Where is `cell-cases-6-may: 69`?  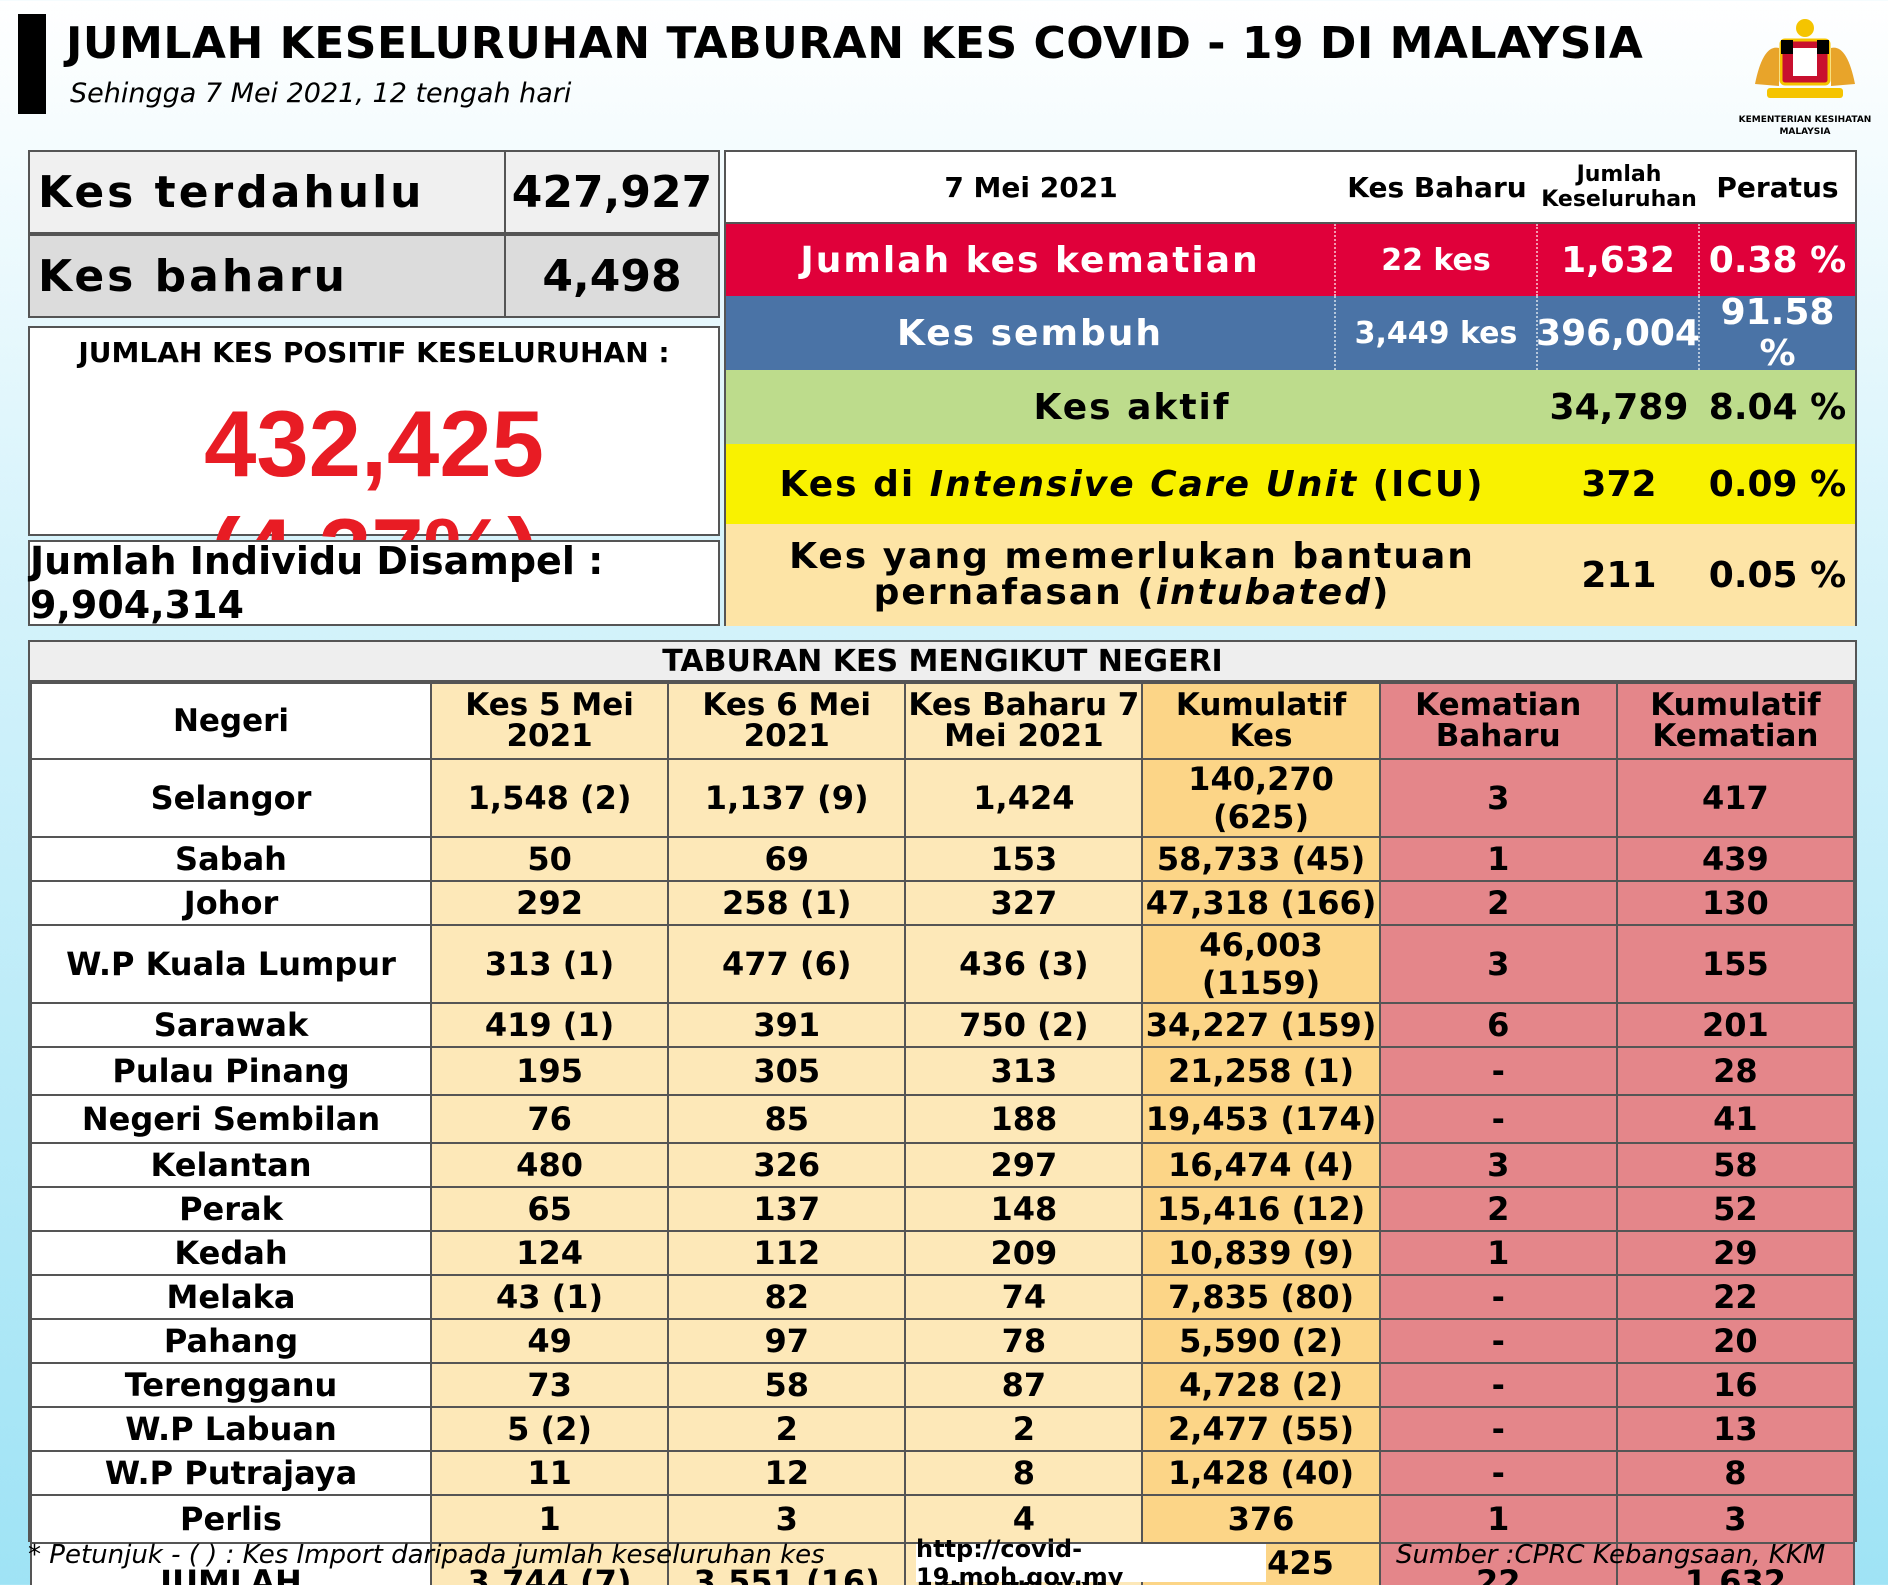 cell-cases-6-may: 69 is located at coordinates (787, 859).